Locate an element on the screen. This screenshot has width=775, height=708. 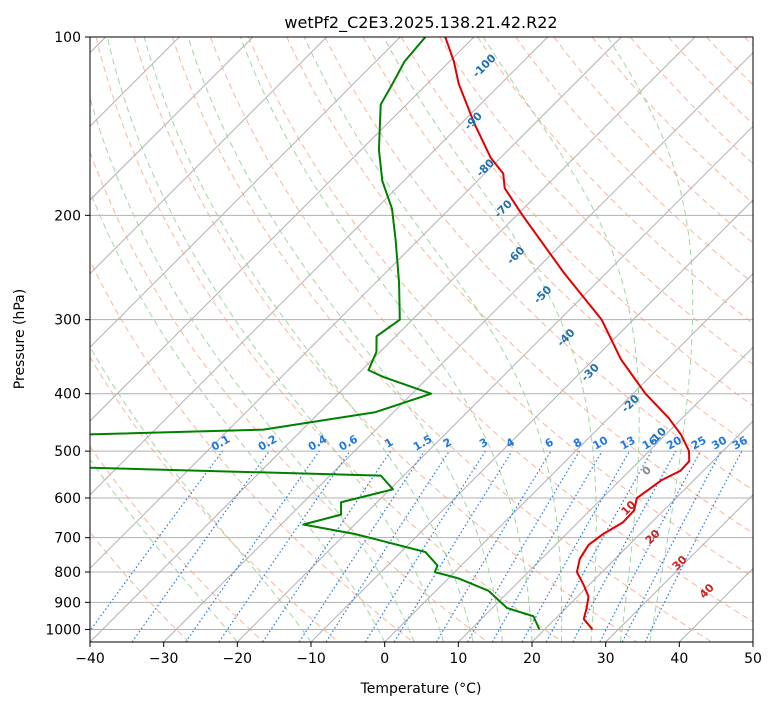
x-tick-label: 30 is located at coordinates (606, 659).